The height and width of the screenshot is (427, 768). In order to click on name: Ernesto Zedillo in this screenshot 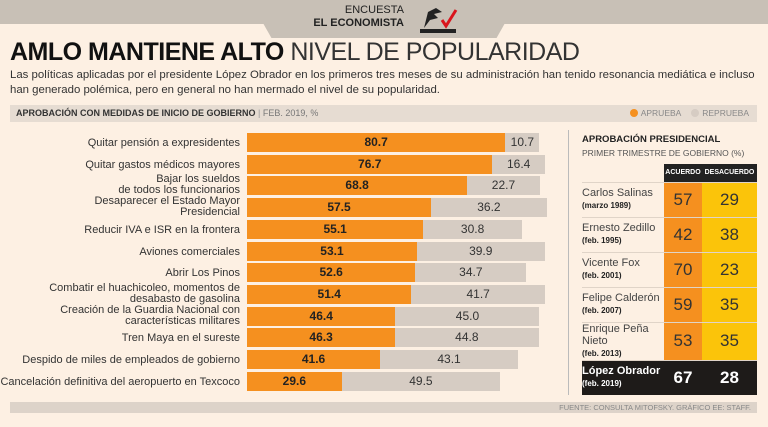, I will do `click(619, 228)`.